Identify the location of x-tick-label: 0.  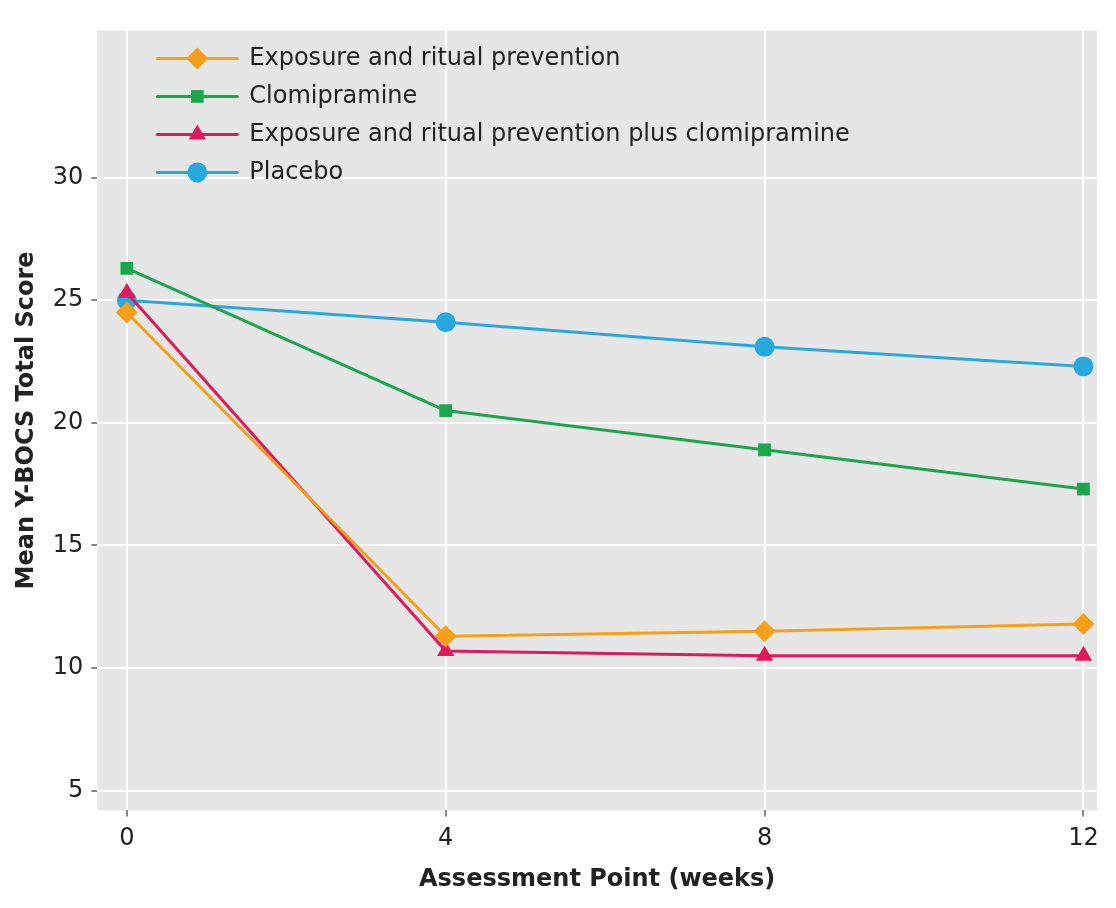
(127, 837).